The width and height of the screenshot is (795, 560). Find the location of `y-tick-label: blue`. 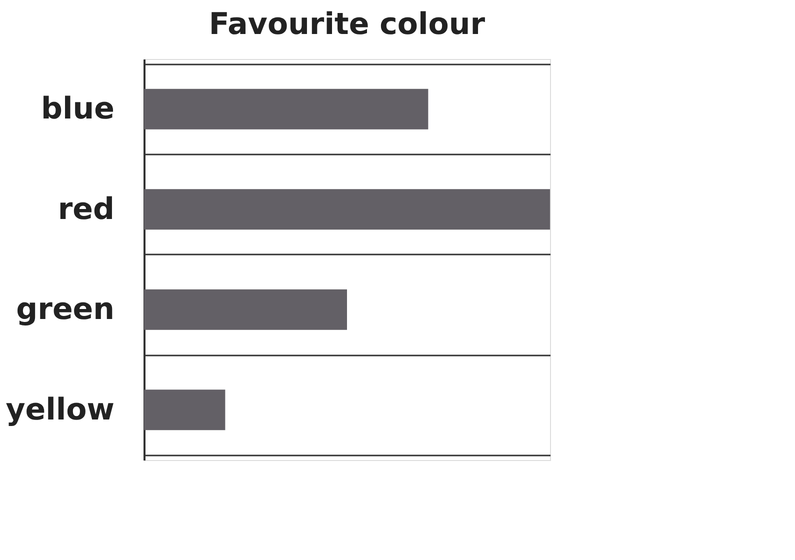

y-tick-label: blue is located at coordinates (77, 109).